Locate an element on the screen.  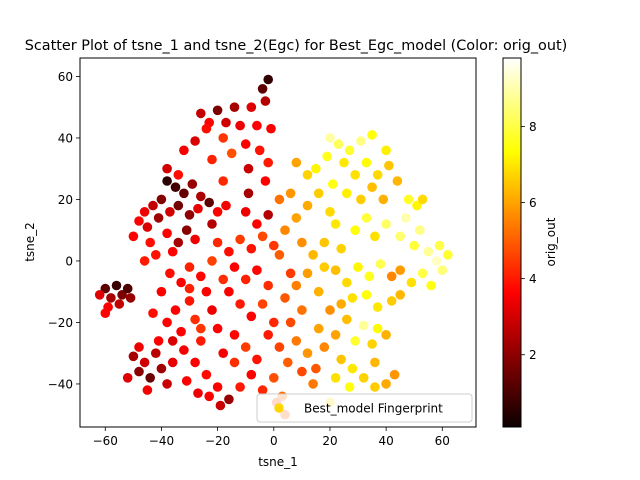
colorbar-ticks: 2 4 6 8 is located at coordinates (529, 241).